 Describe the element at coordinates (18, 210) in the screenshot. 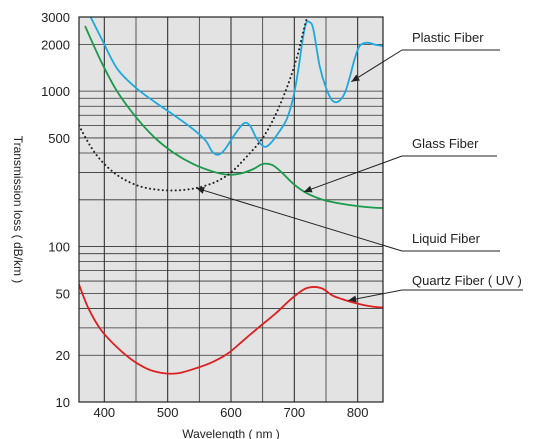

I see `y-axis-label: Transmission loss ( dB/km )` at that location.